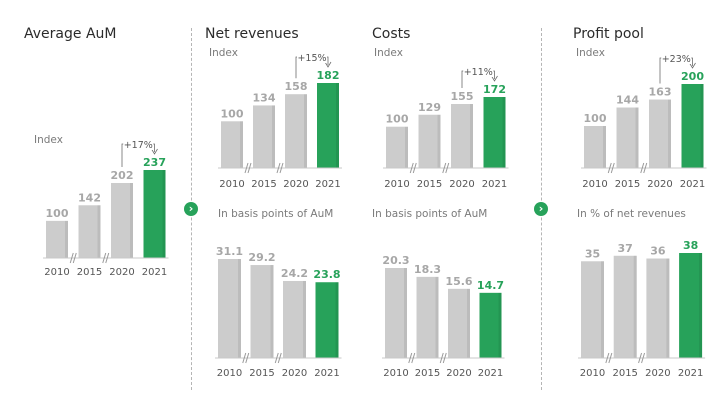 The width and height of the screenshot is (718, 400). Describe the element at coordinates (676, 59) in the screenshot. I see `profit-index-change-label: +23%` at that location.